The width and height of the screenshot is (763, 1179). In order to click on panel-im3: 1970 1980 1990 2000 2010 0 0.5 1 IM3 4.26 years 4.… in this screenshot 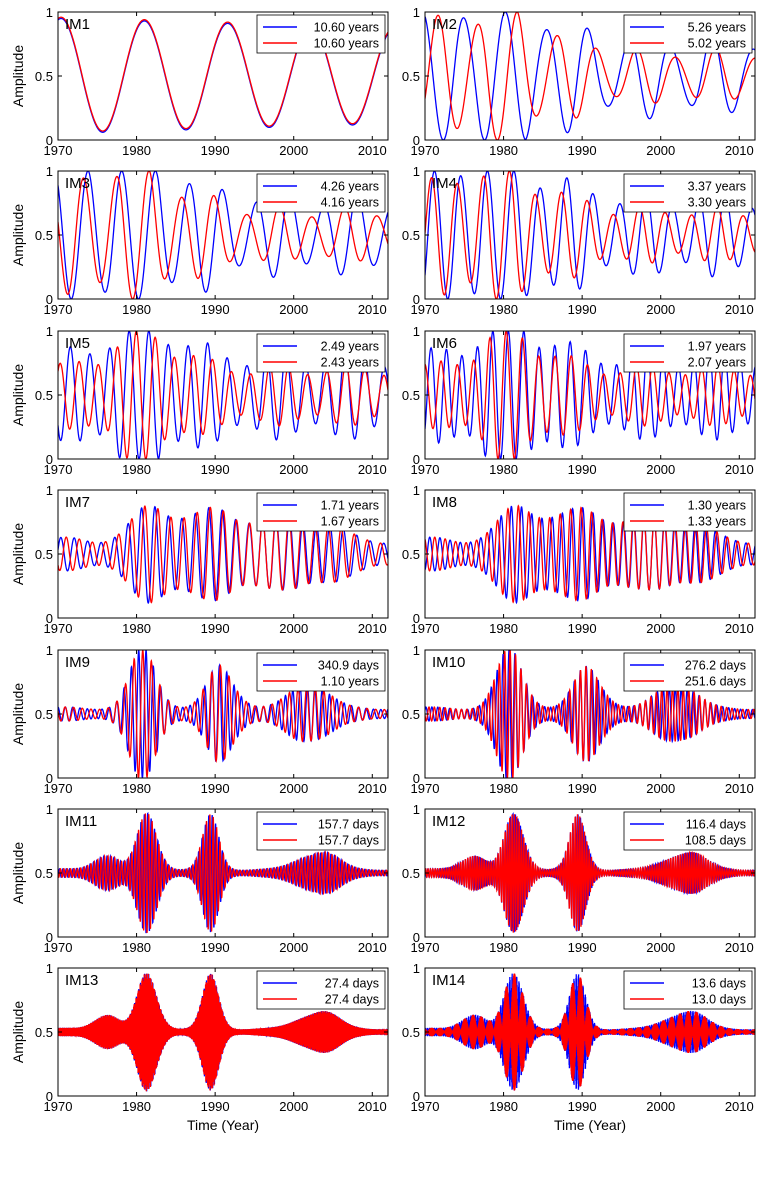, I will do `click(199, 240)`.